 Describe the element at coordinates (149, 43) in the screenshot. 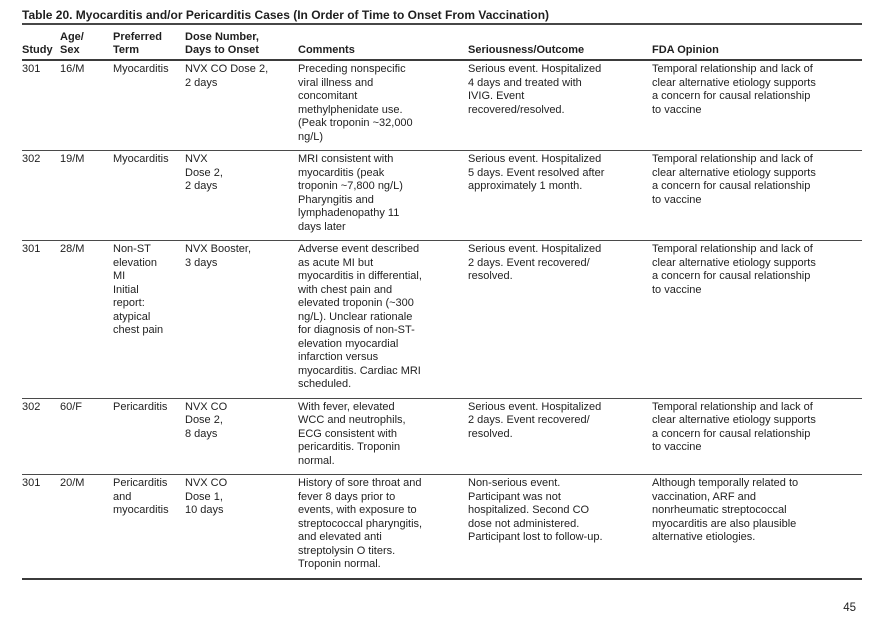

I see `header-preferred-term: Preferred Term` at that location.